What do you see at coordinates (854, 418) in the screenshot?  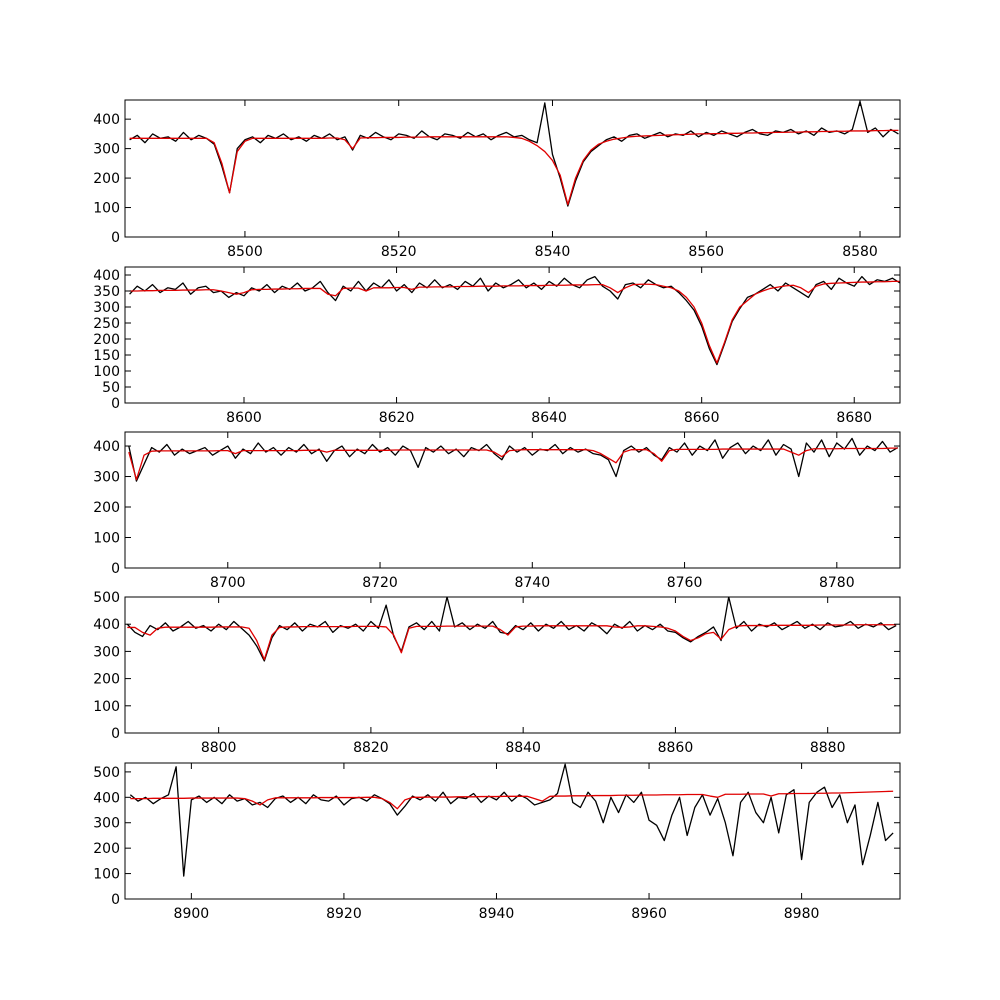 I see `x-tick-label: 8680` at bounding box center [854, 418].